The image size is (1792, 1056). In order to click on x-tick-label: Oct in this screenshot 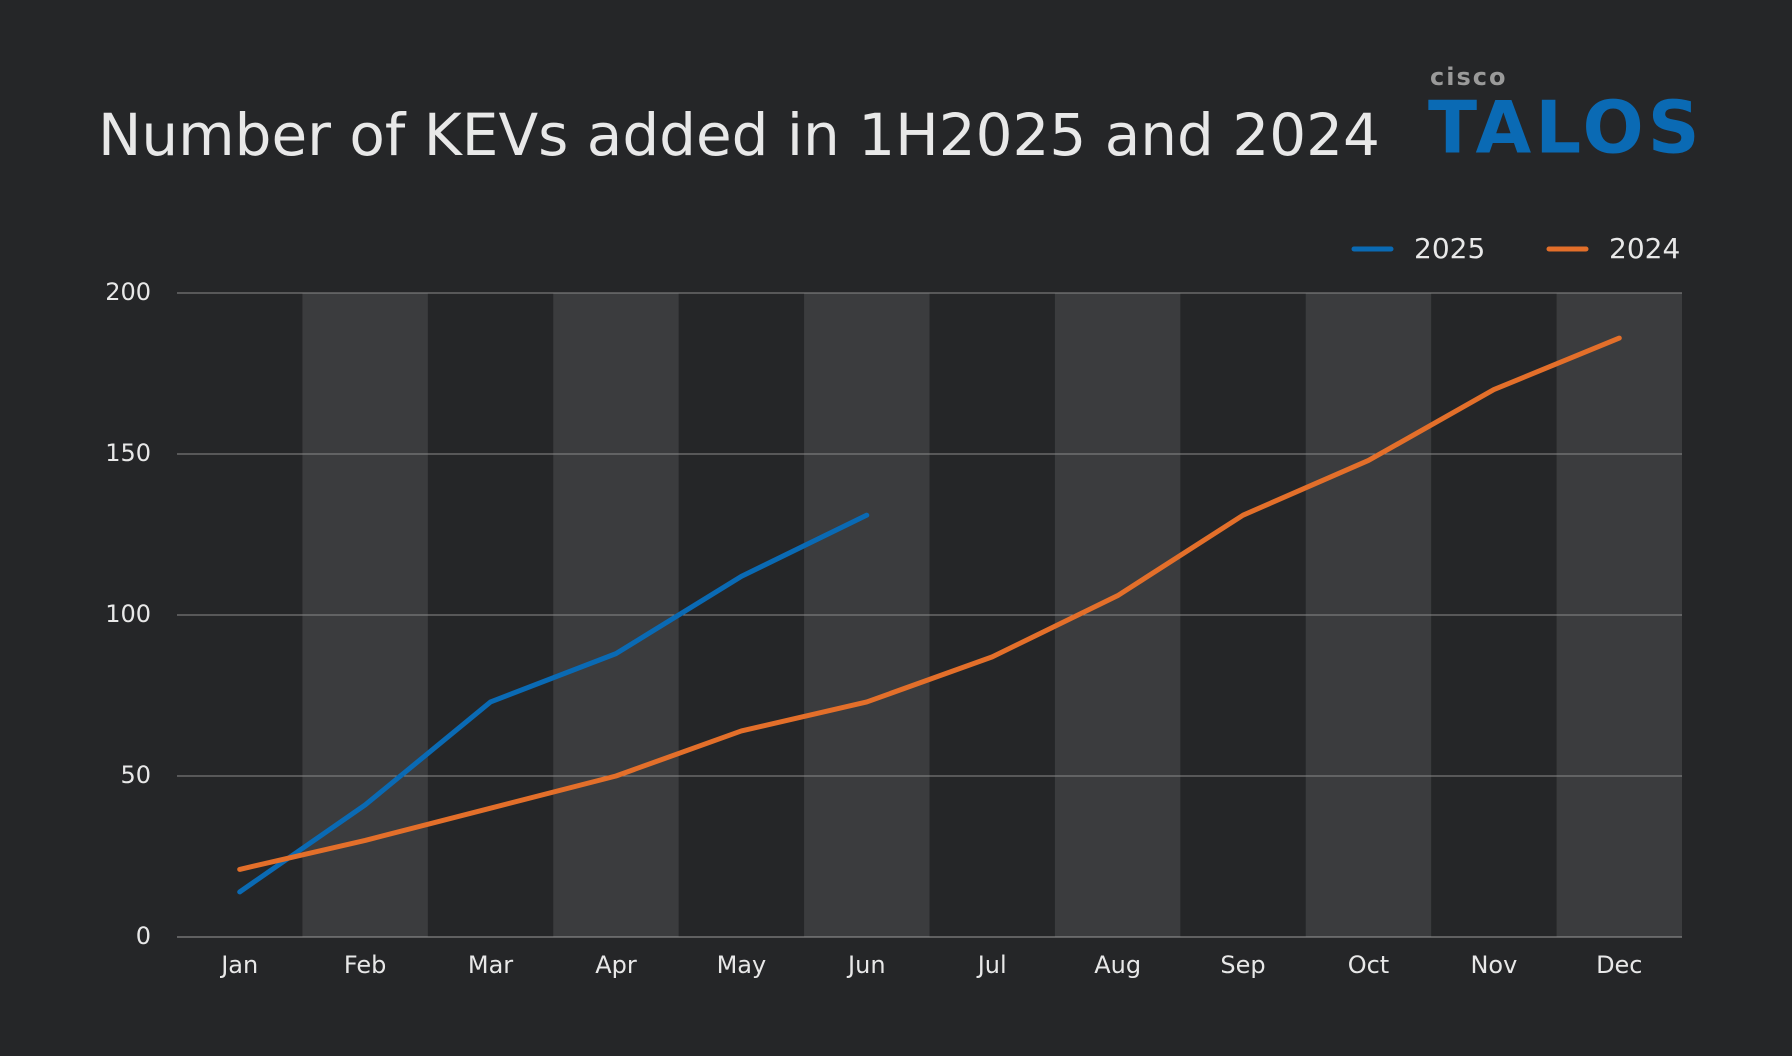, I will do `click(1369, 965)`.